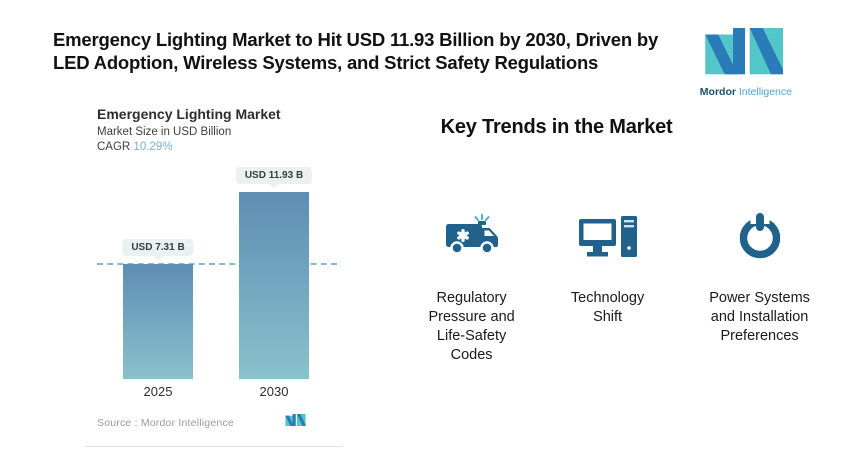  What do you see at coordinates (164, 132) in the screenshot?
I see `chart-subtitle: Market Size in USD Billion` at bounding box center [164, 132].